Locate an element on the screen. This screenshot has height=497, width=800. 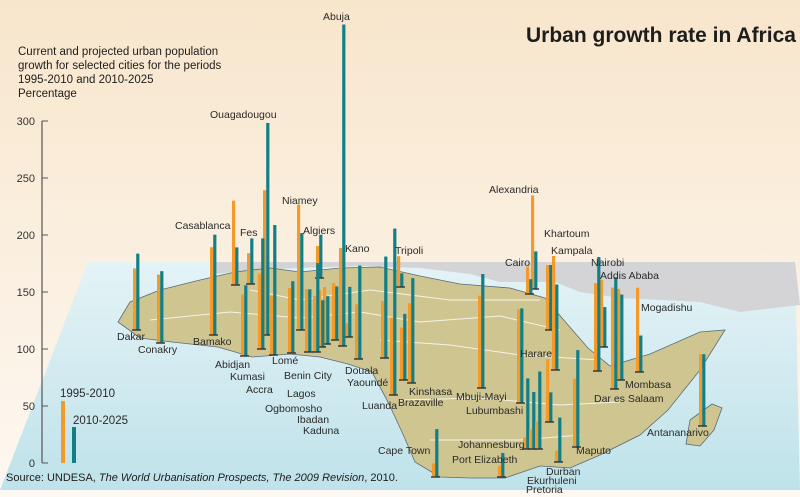
city-label-ekurhuleni: Ekurhuleni is located at coordinates (552, 481).